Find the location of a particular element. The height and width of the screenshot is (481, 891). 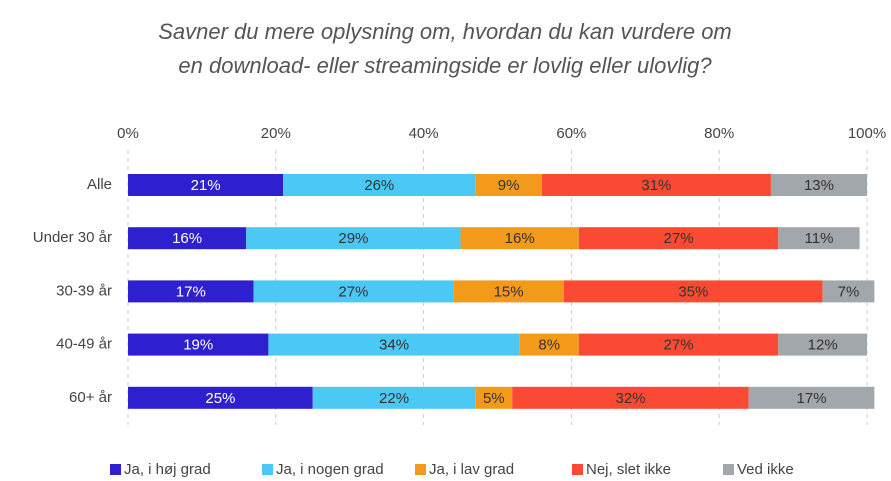

data-label: 9% is located at coordinates (509, 185).